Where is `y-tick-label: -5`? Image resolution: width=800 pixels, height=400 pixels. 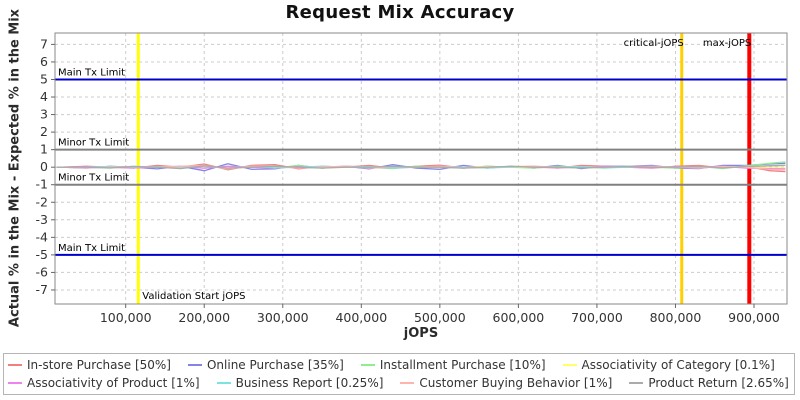 y-tick-label: -5 is located at coordinates (42, 254).